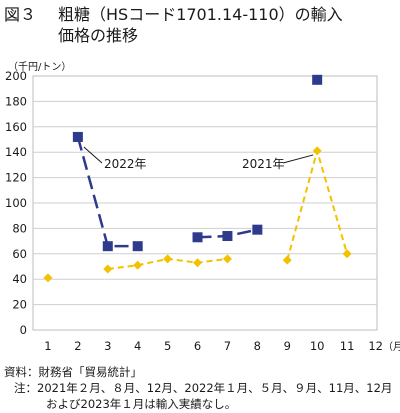 This screenshot has width=400, height=413. Describe the element at coordinates (137, 346) in the screenshot. I see `x-tick-label: 4` at that location.